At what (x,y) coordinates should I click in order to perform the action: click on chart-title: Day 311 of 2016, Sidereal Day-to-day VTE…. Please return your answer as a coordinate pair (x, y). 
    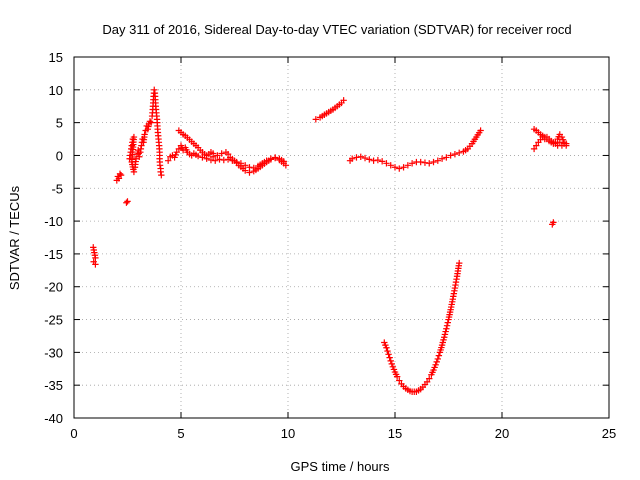
    Looking at the image, I should click on (336, 29).